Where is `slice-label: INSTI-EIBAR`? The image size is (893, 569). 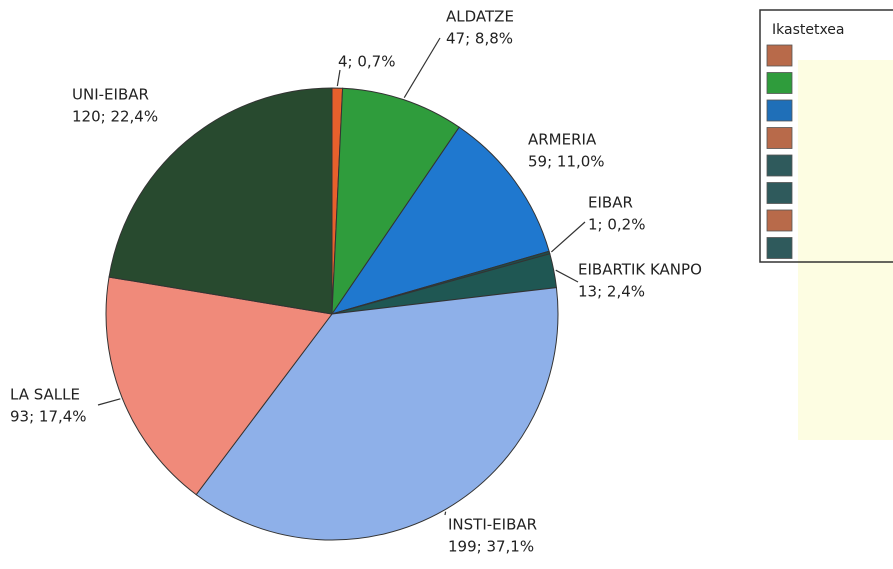
slice-label: INSTI-EIBAR is located at coordinates (492, 525).